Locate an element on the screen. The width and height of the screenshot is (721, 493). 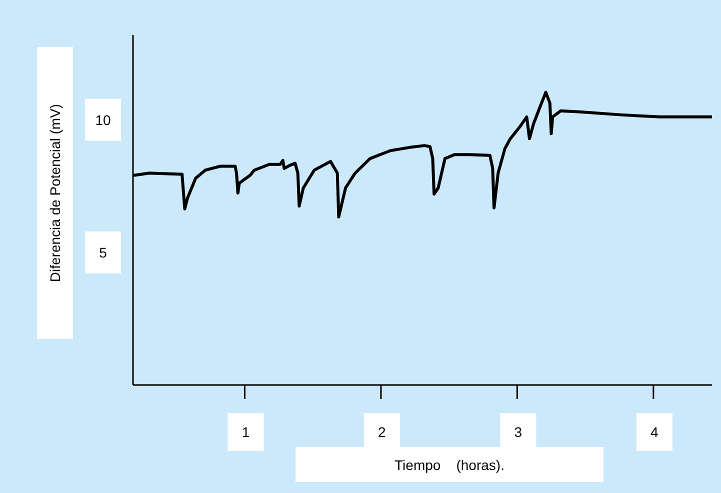
y-tick-label: 10 is located at coordinates (103, 120).